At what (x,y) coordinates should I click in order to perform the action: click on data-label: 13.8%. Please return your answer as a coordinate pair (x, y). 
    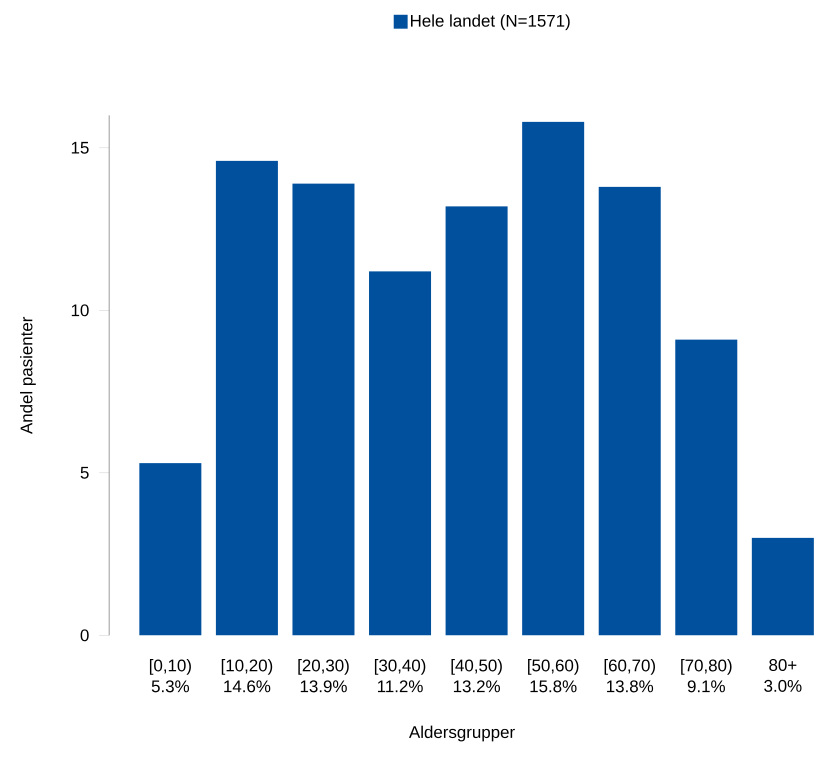
    Looking at the image, I should click on (630, 686).